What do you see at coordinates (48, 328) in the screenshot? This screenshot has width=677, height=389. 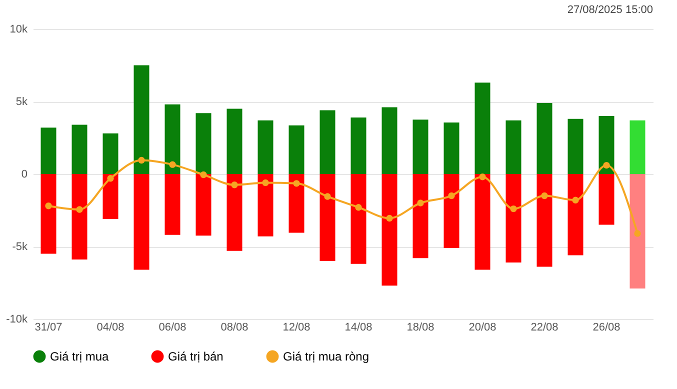 I see `x-tick-label: 31/07` at bounding box center [48, 328].